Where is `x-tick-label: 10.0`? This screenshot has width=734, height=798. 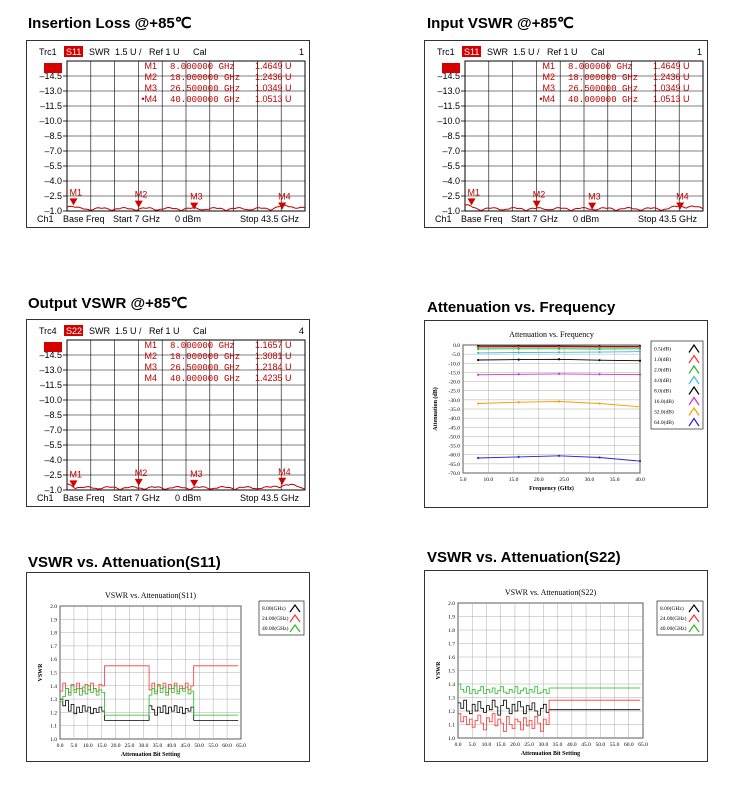
x-tick-label: 10.0 is located at coordinates (488, 480).